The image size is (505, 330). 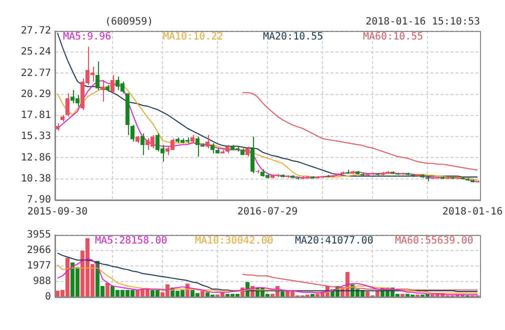 I want to click on x-tick-label: 2018-01-16, so click(x=472, y=212).